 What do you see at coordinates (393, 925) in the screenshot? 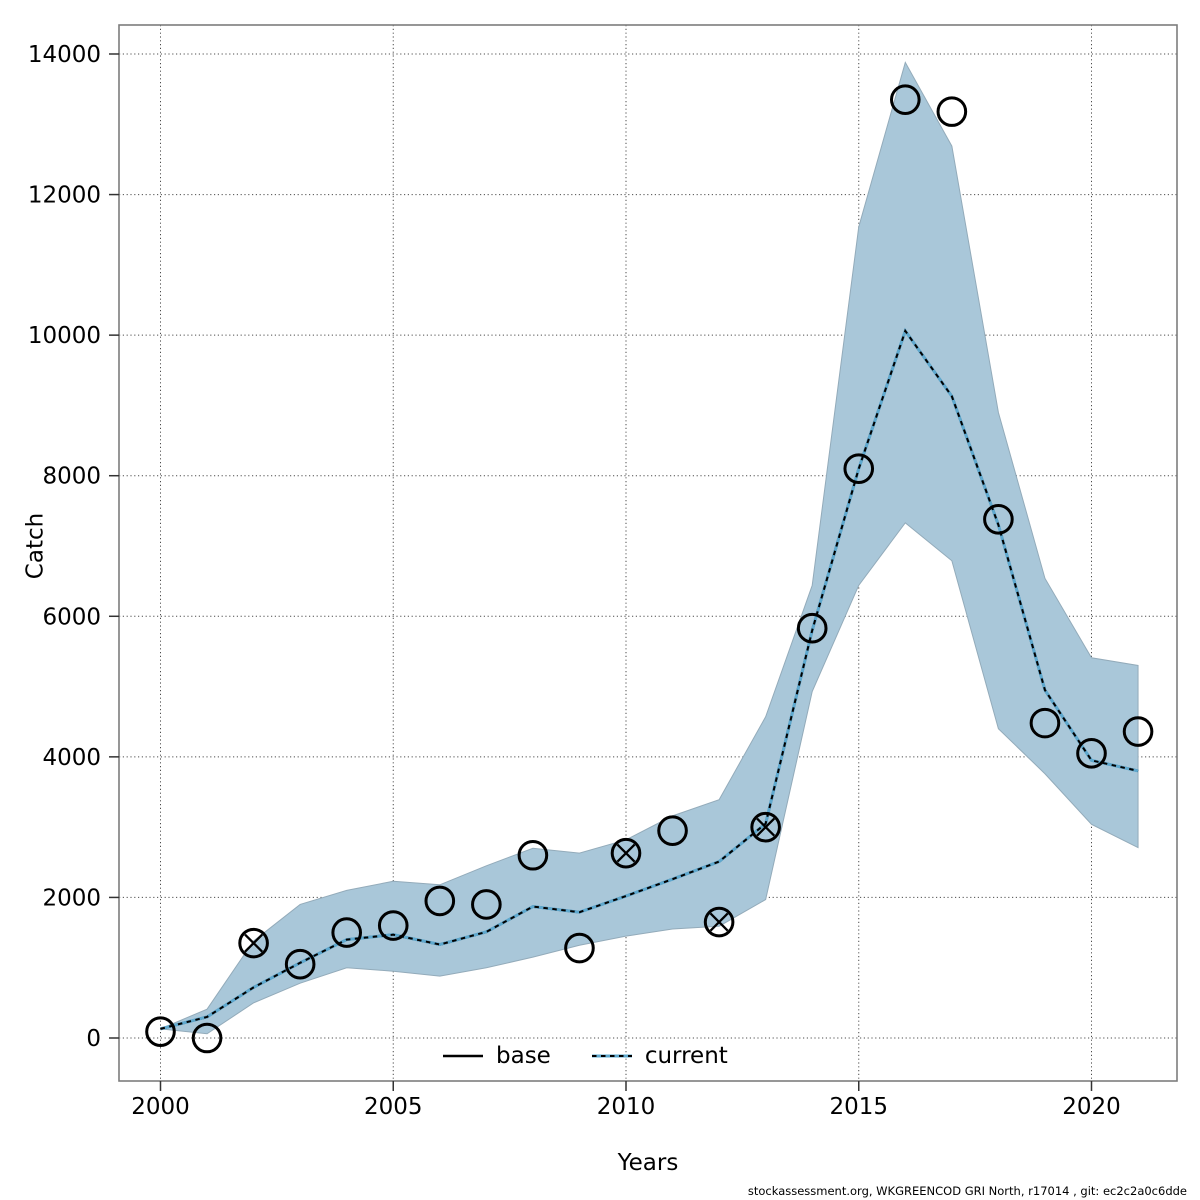
I see `observation-point-2005` at bounding box center [393, 925].